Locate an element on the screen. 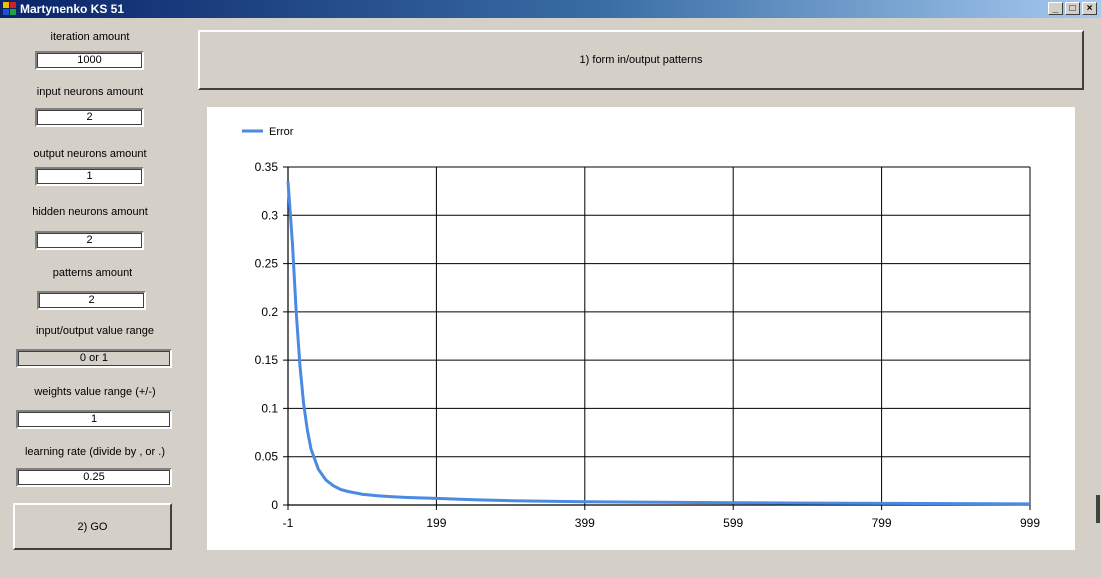 The image size is (1101, 578). minimize-icon: _ is located at coordinates (1055, 8).